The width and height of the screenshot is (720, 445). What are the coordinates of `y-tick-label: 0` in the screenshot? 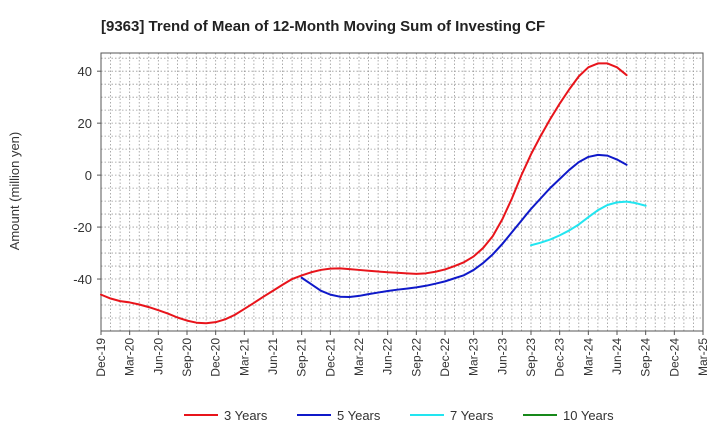 It's located at (88, 175).